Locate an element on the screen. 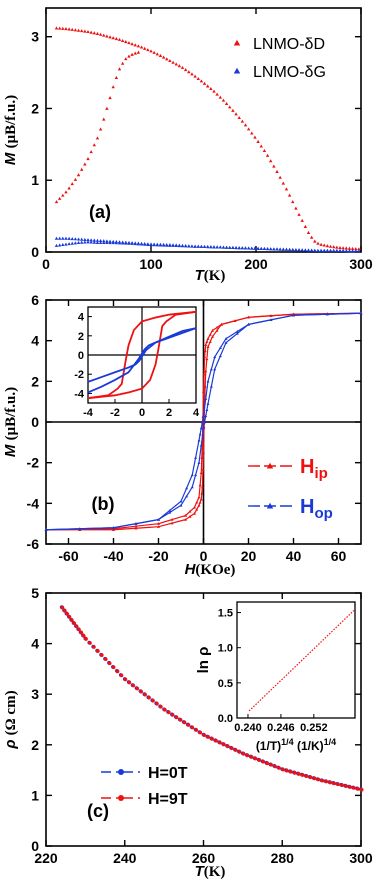 The height and width of the screenshot is (884, 374). c-y-tick-label: 5 is located at coordinates (35, 593).